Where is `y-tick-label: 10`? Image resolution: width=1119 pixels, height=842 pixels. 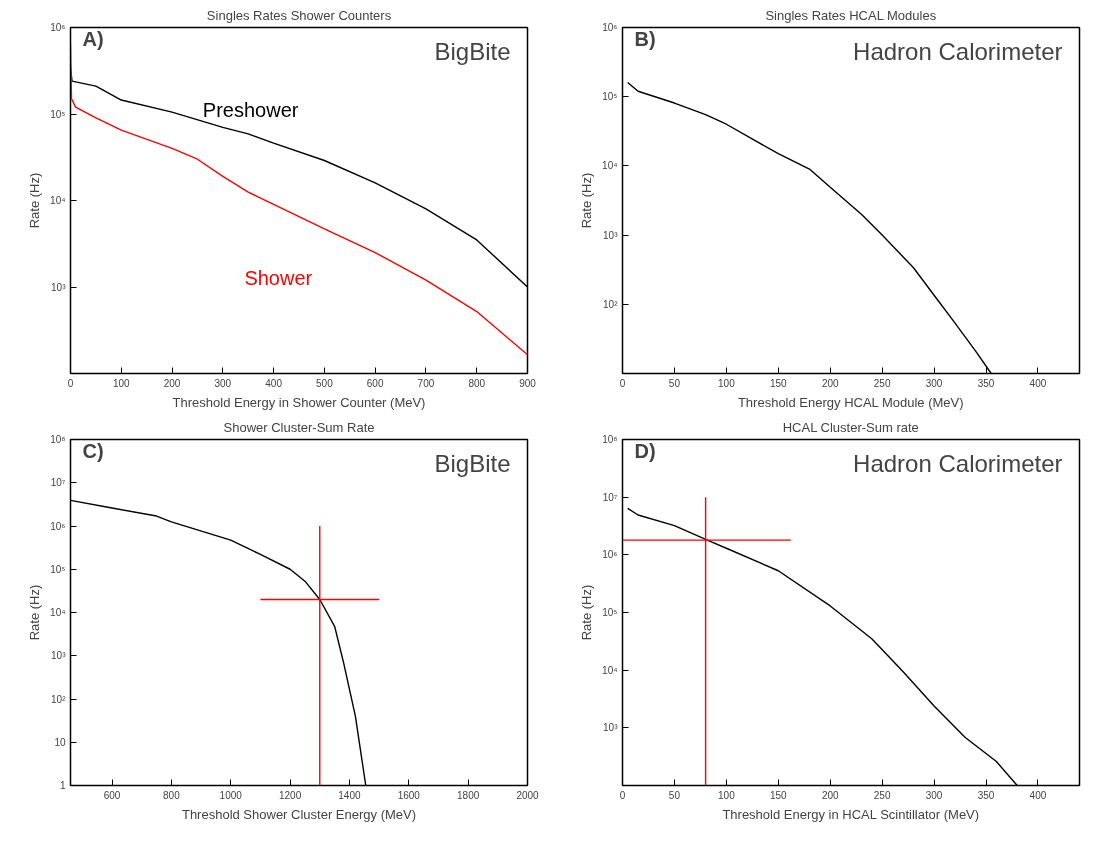 y-tick-label: 10 is located at coordinates (60, 742).